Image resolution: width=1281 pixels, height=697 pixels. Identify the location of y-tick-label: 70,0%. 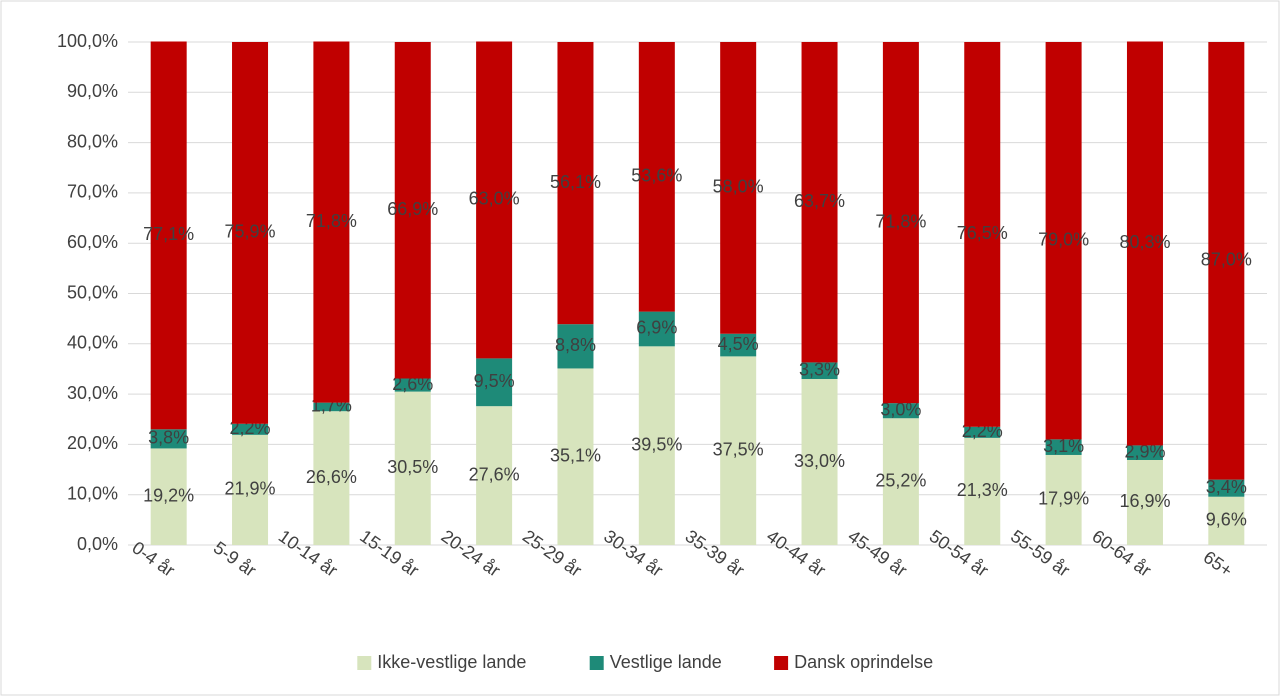
(92, 192).